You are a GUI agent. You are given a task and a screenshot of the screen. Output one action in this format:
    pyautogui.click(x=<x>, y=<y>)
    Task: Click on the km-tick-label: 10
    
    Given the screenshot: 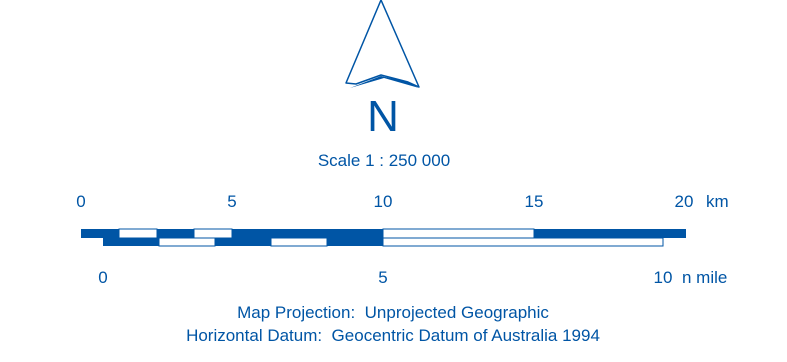 What is the action you would take?
    pyautogui.click(x=383, y=201)
    